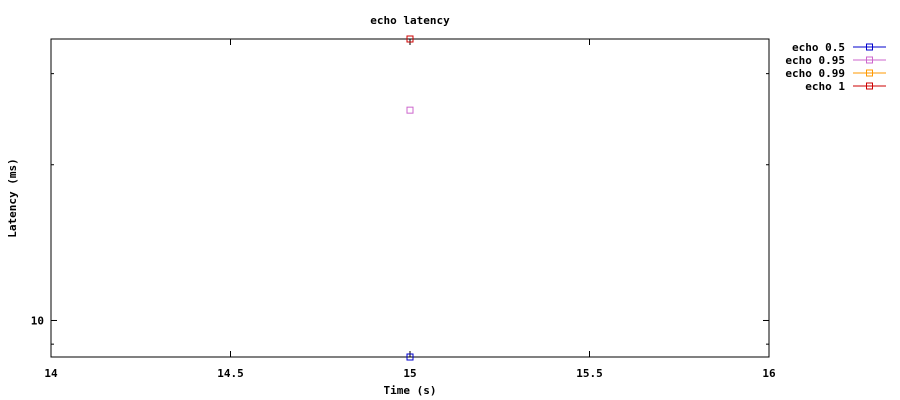 This screenshot has height=400, width=900. Describe the element at coordinates (37, 320) in the screenshot. I see `y-tick-label: 10` at that location.